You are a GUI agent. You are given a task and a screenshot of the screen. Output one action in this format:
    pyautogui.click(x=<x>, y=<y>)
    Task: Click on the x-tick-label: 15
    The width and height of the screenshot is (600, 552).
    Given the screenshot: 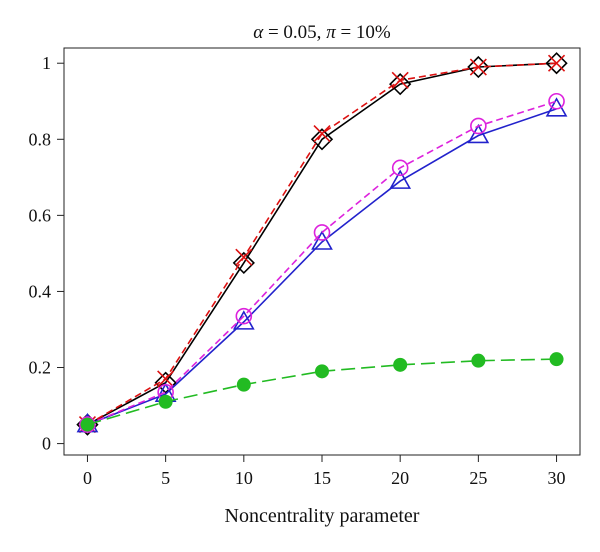 What is the action you would take?
    pyautogui.click(x=322, y=478)
    